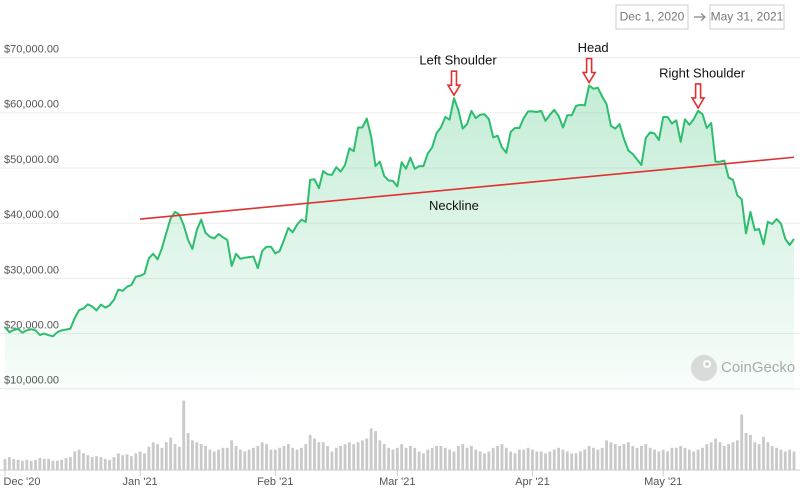 The width and height of the screenshot is (800, 489). Describe the element at coordinates (31, 160) in the screenshot. I see `y-tick-label: $50,000.00` at that location.